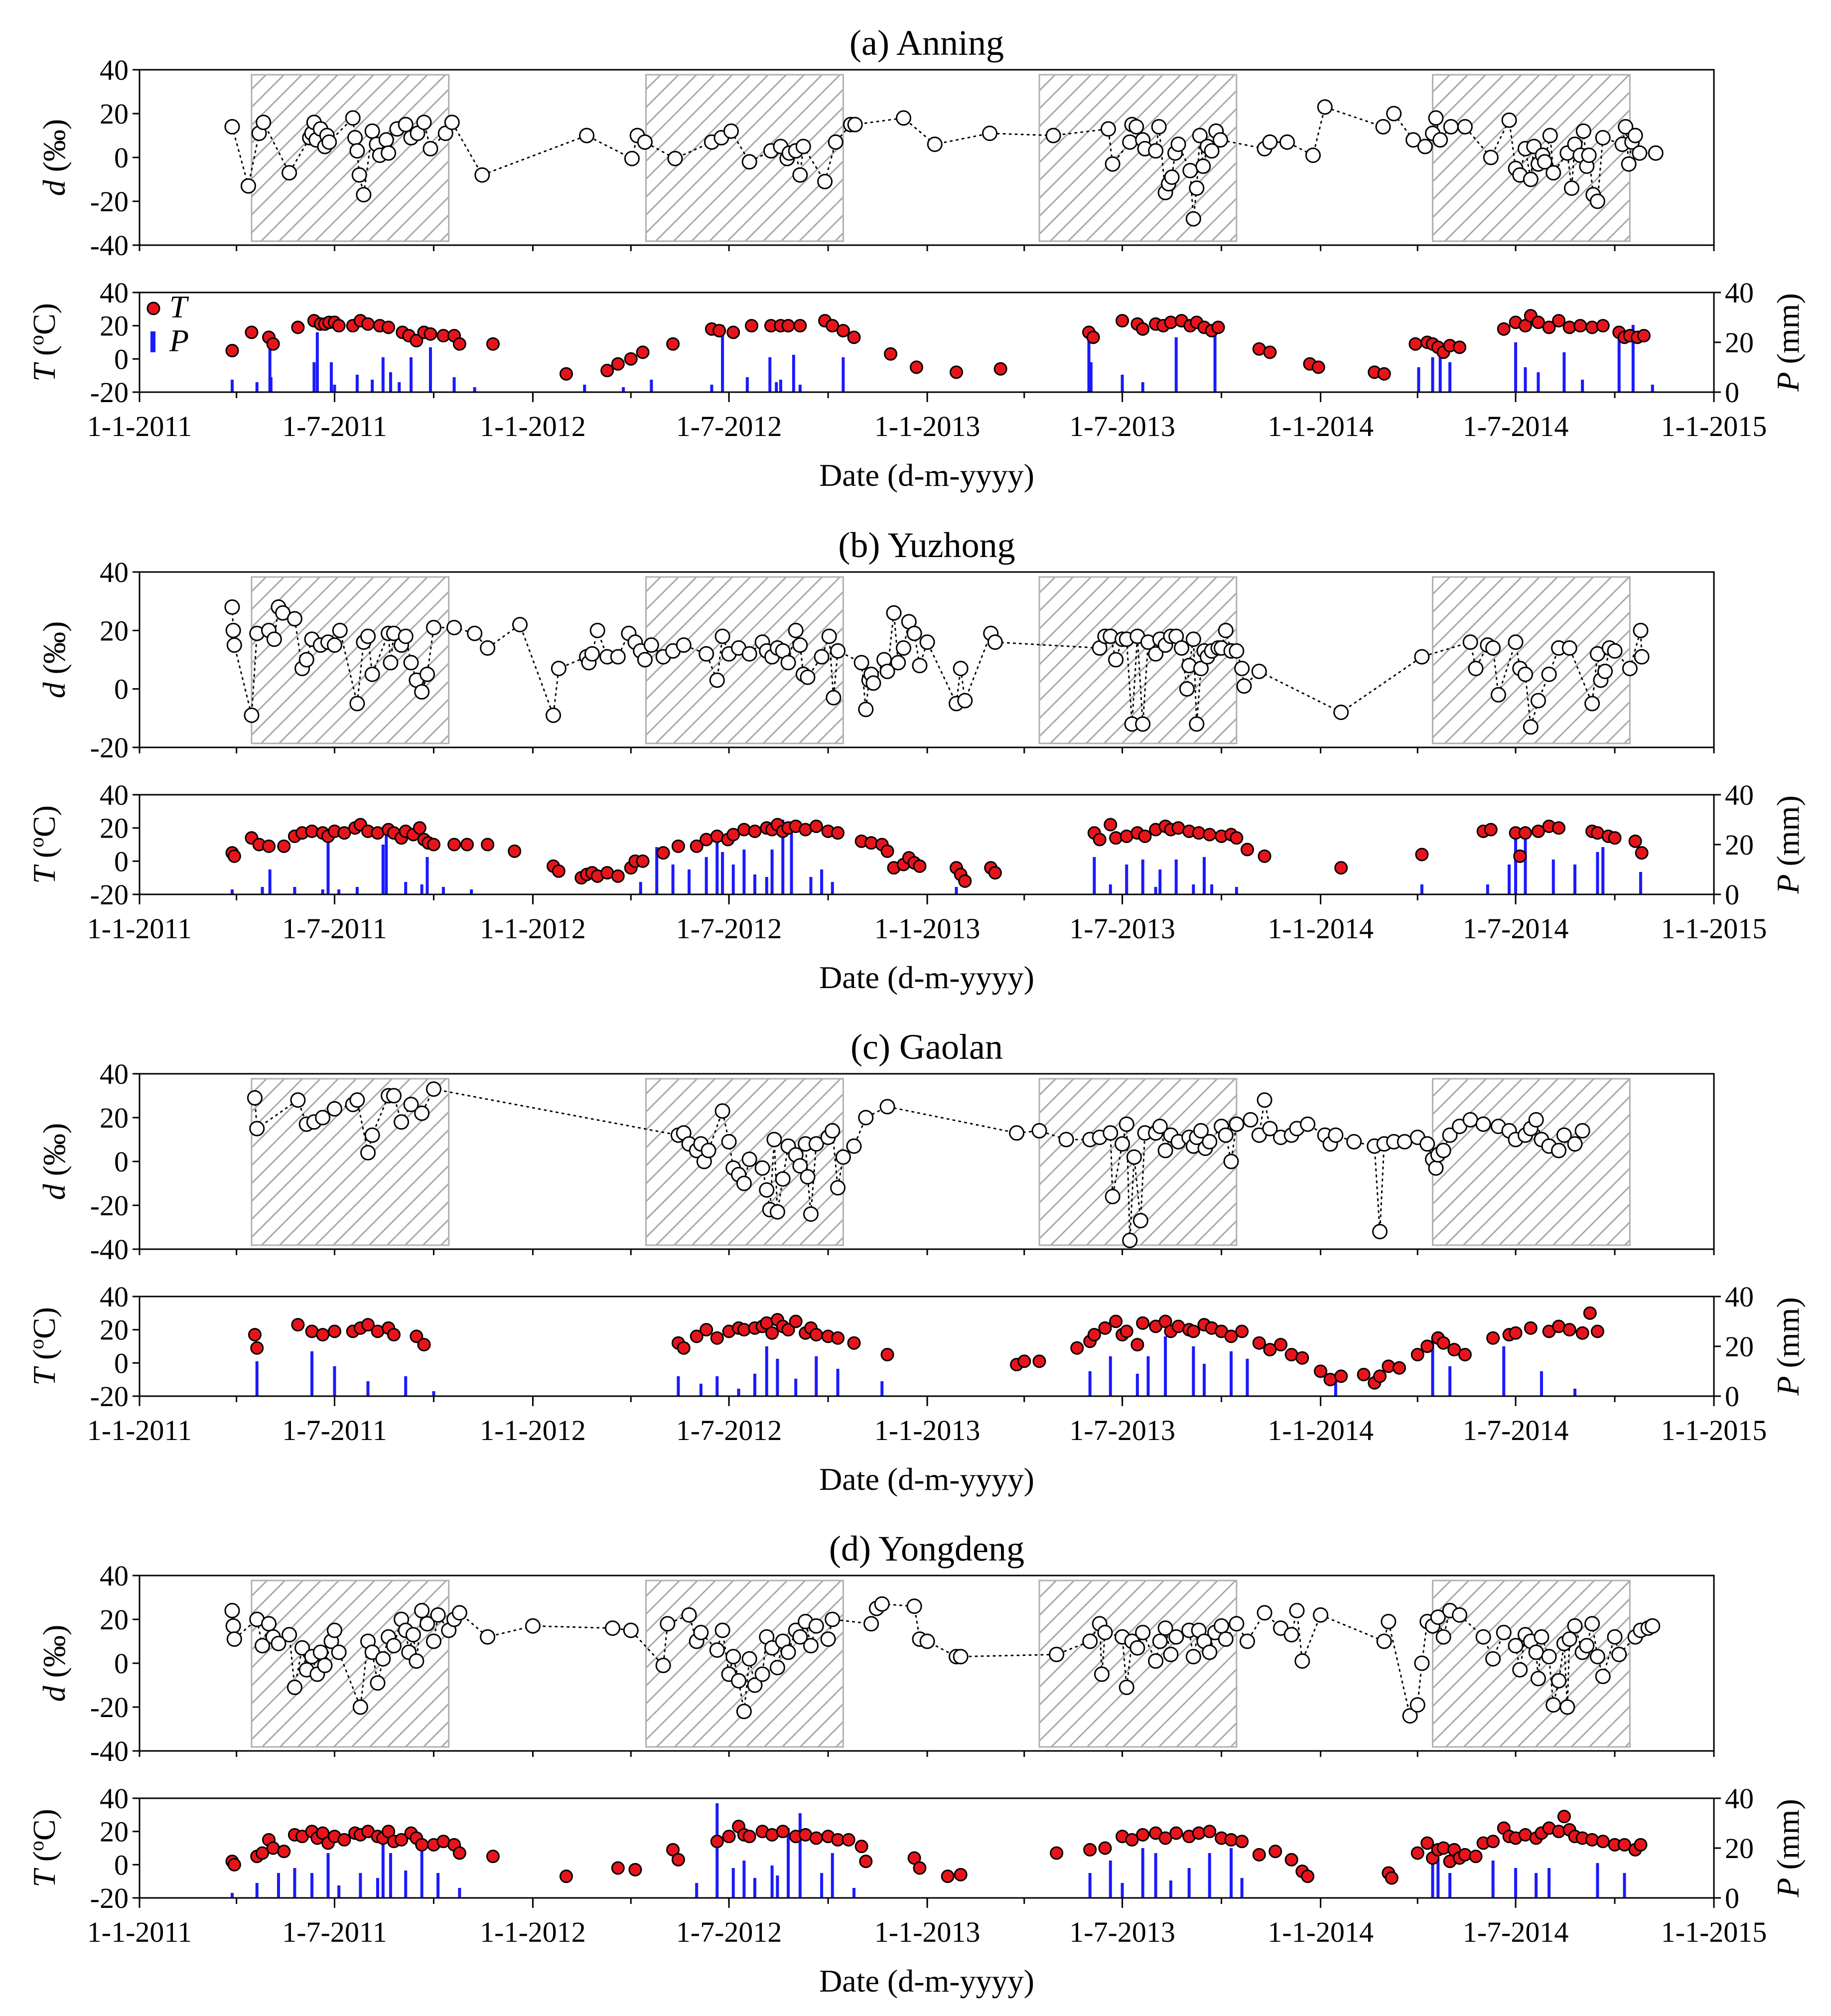 The image size is (1831, 2016). Describe the element at coordinates (1122, 928) in the screenshot. I see `x-tick-label: 1-7-2013` at that location.